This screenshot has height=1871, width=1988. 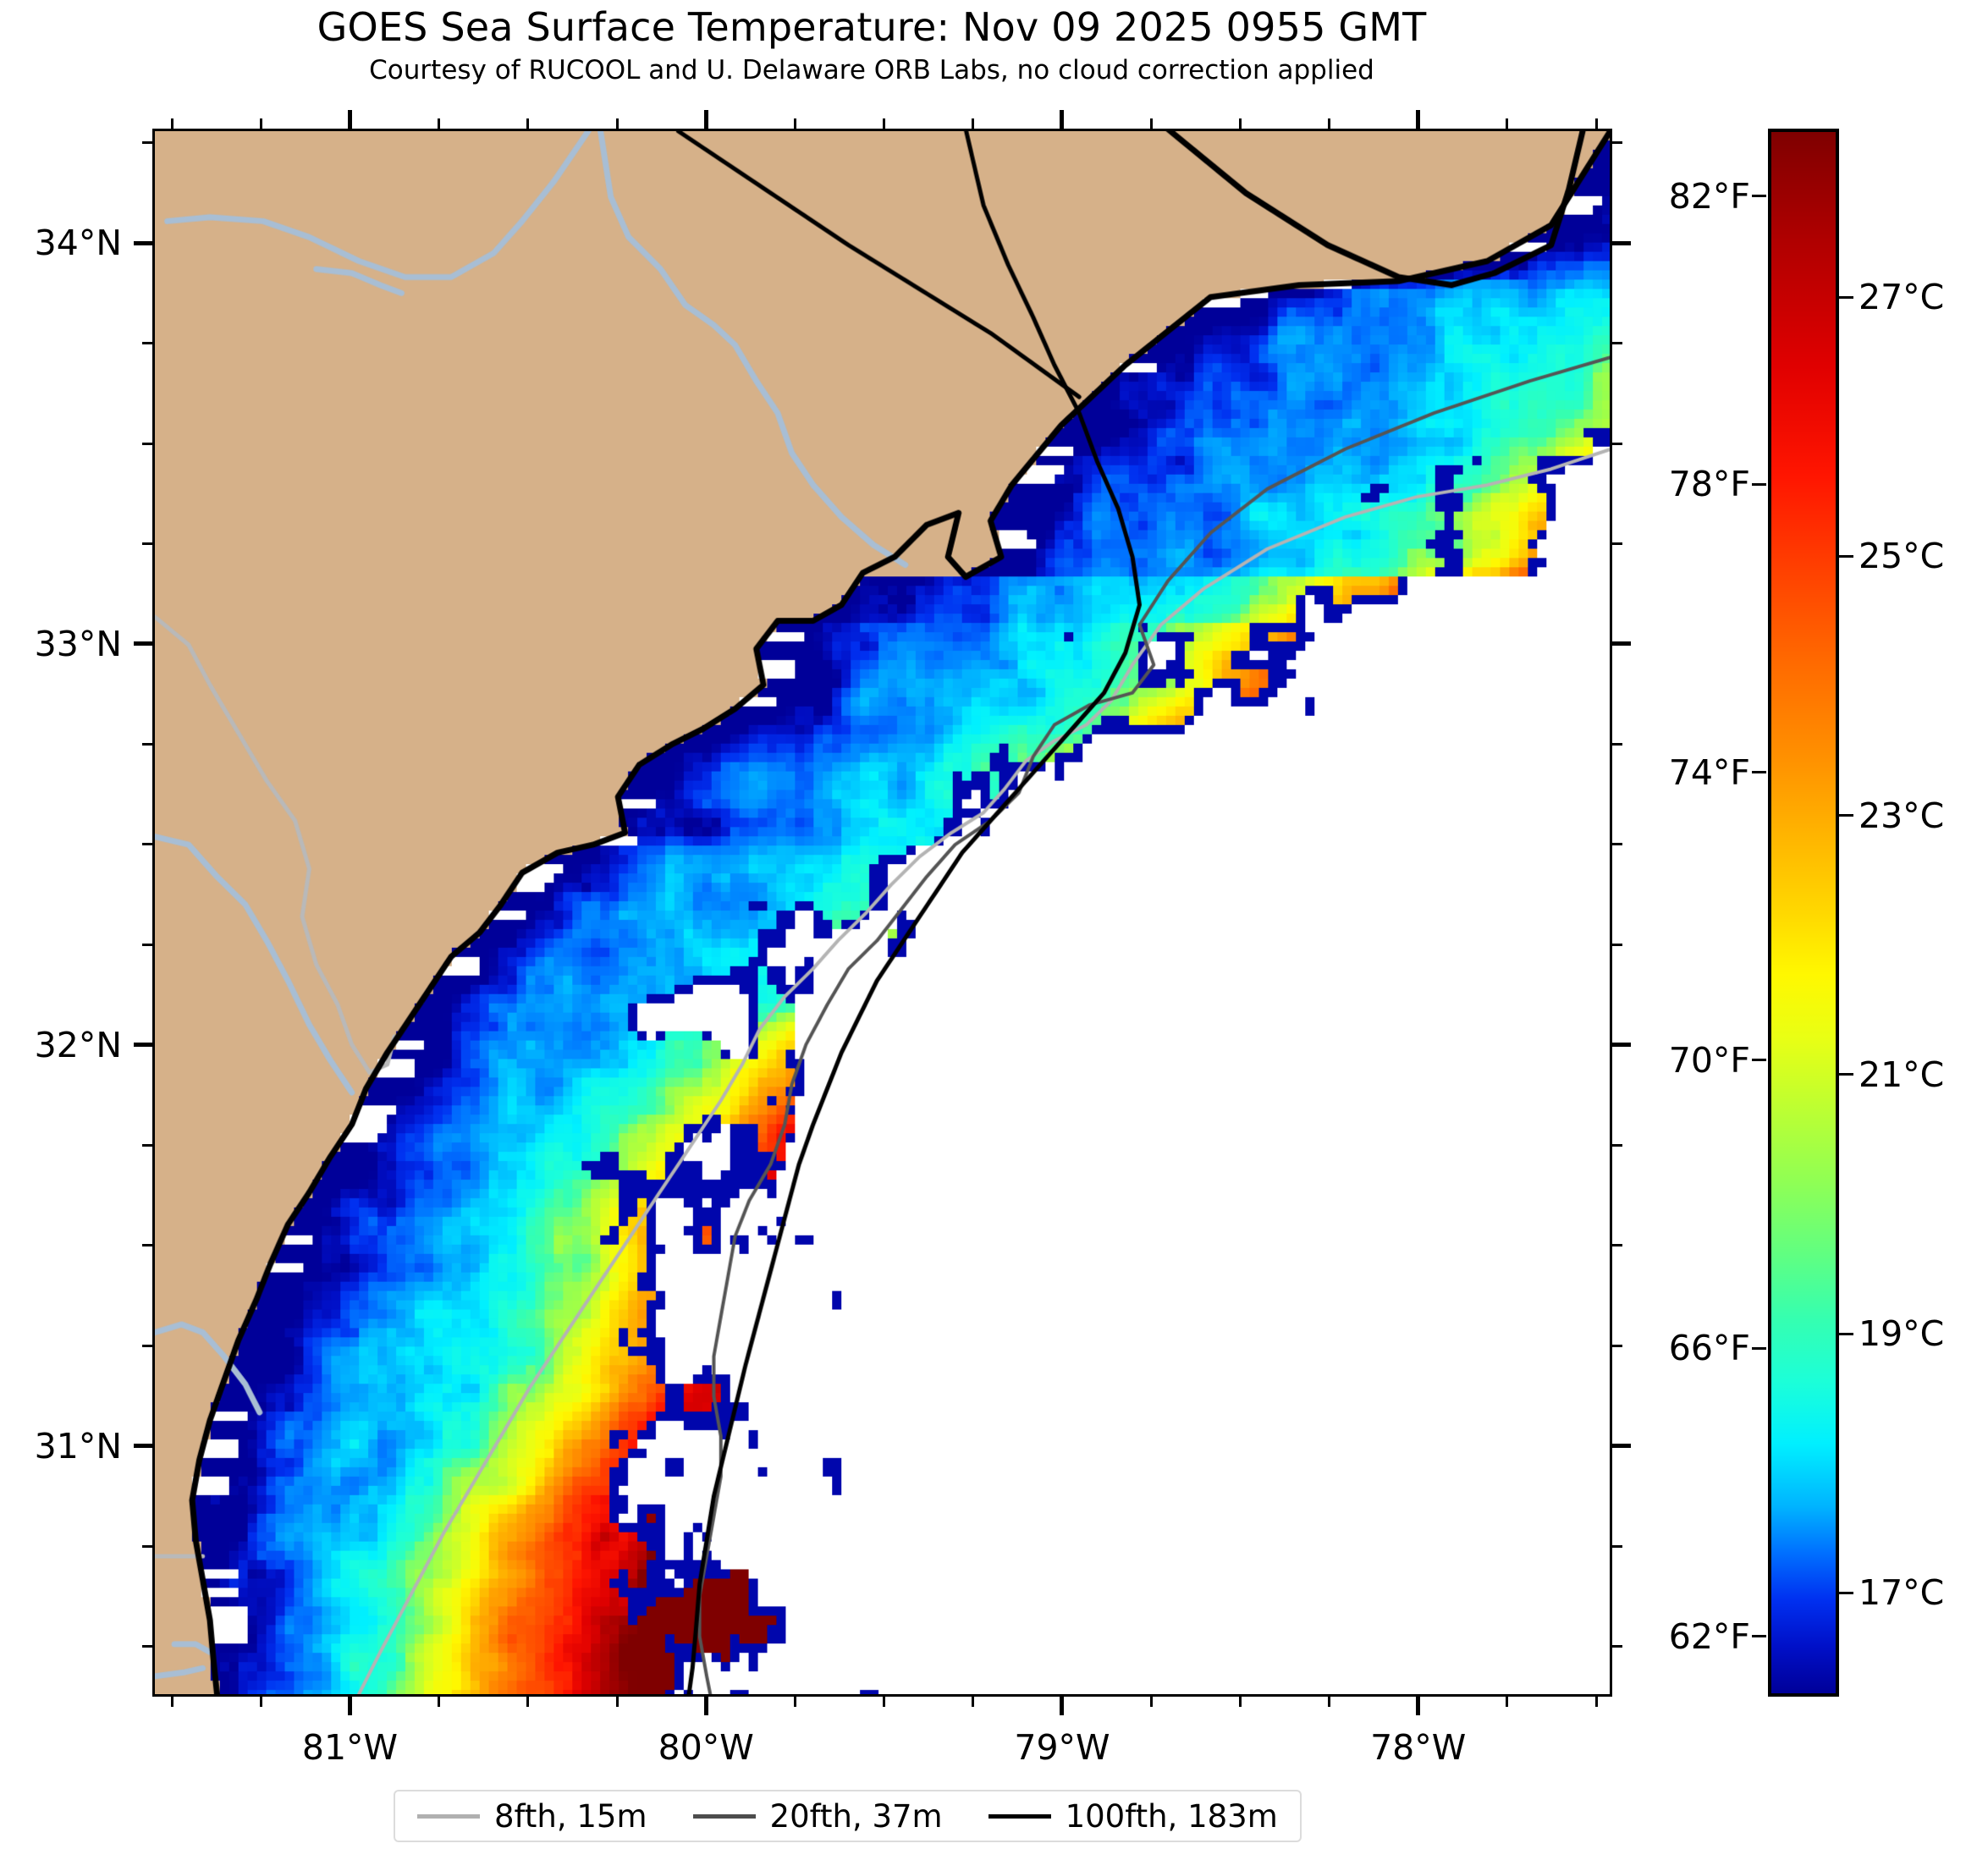 What do you see at coordinates (856, 1816) in the screenshot?
I see `legend-label: 20fth, 37m` at bounding box center [856, 1816].